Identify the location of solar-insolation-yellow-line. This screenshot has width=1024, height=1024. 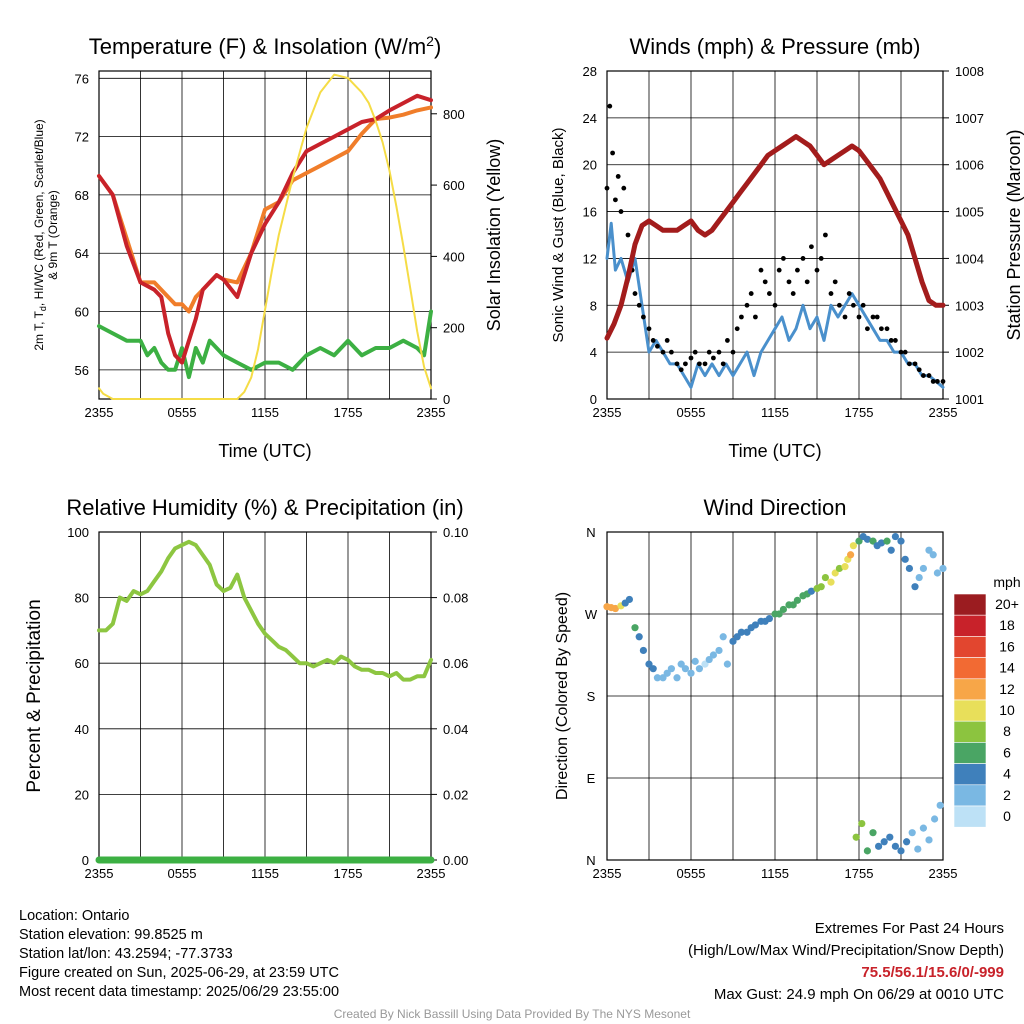
(265, 236).